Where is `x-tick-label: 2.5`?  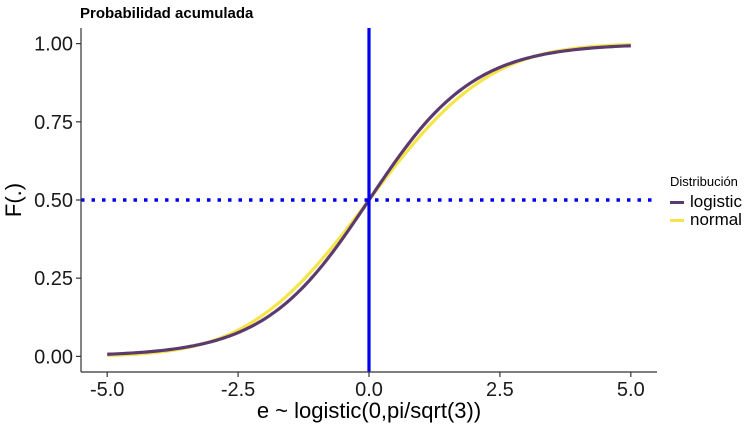 x-tick-label: 2.5 is located at coordinates (500, 390).